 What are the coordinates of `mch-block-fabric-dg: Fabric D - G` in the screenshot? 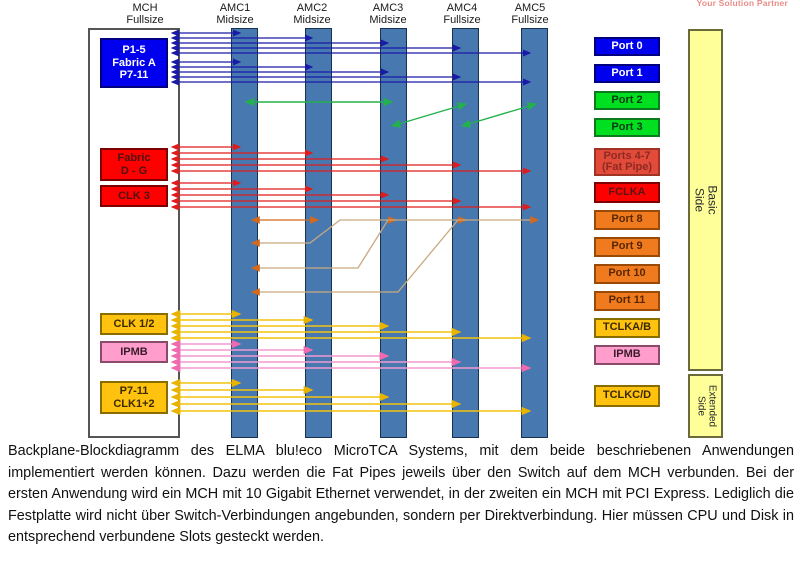 It's located at (134, 164).